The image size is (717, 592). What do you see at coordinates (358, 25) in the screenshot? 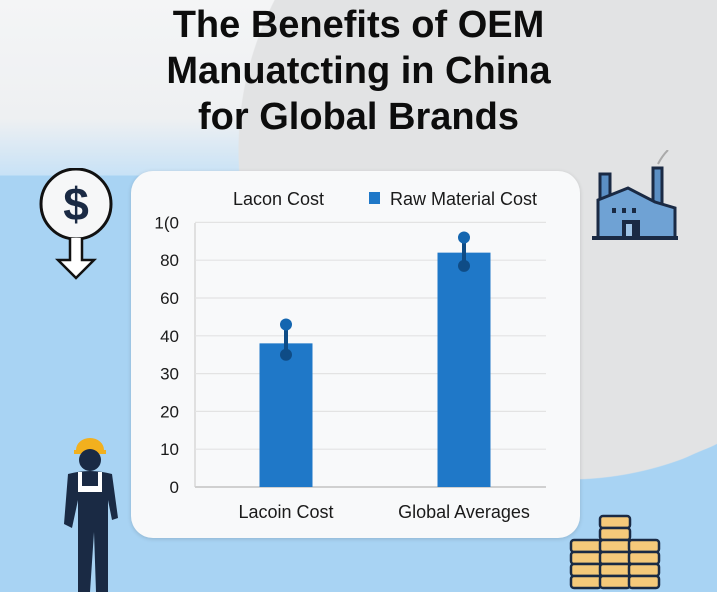
I see `title-line-1: The Benefits of OEM` at bounding box center [358, 25].